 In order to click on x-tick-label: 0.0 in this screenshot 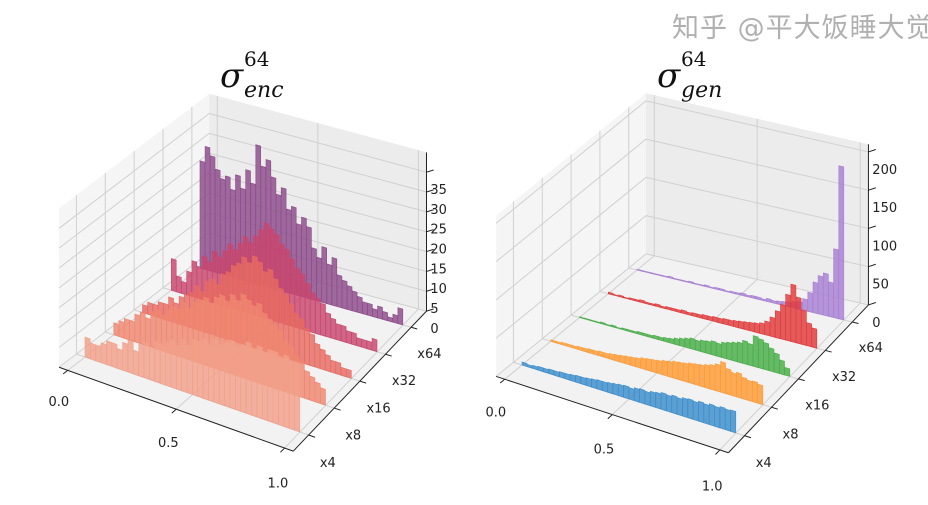, I will do `click(58, 402)`.